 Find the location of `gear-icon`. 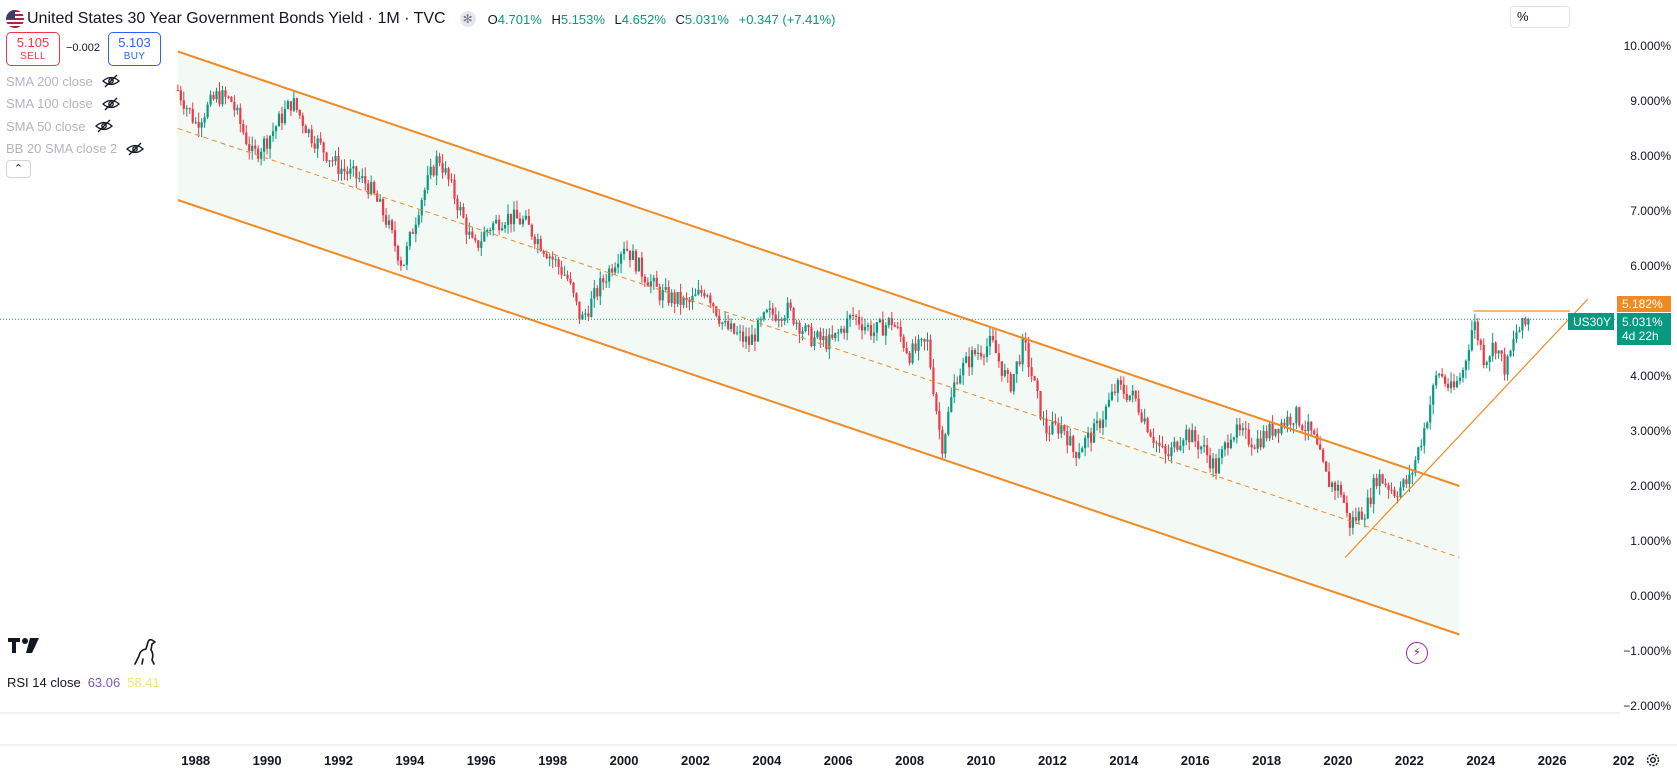

gear-icon is located at coordinates (1653, 760).